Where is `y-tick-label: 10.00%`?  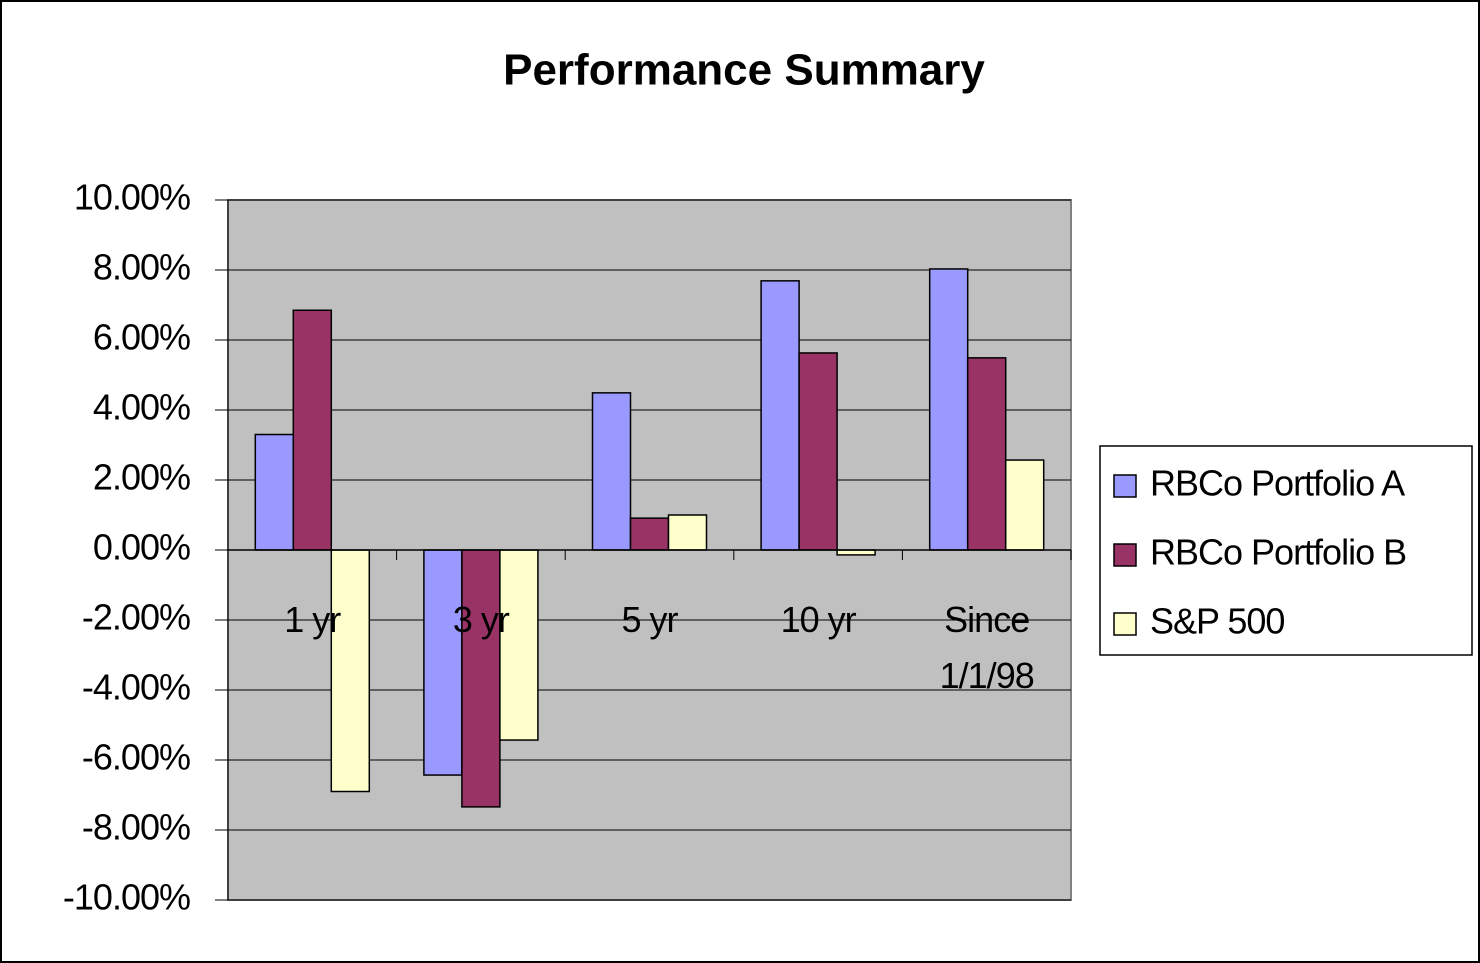
y-tick-label: 10.00% is located at coordinates (132, 197).